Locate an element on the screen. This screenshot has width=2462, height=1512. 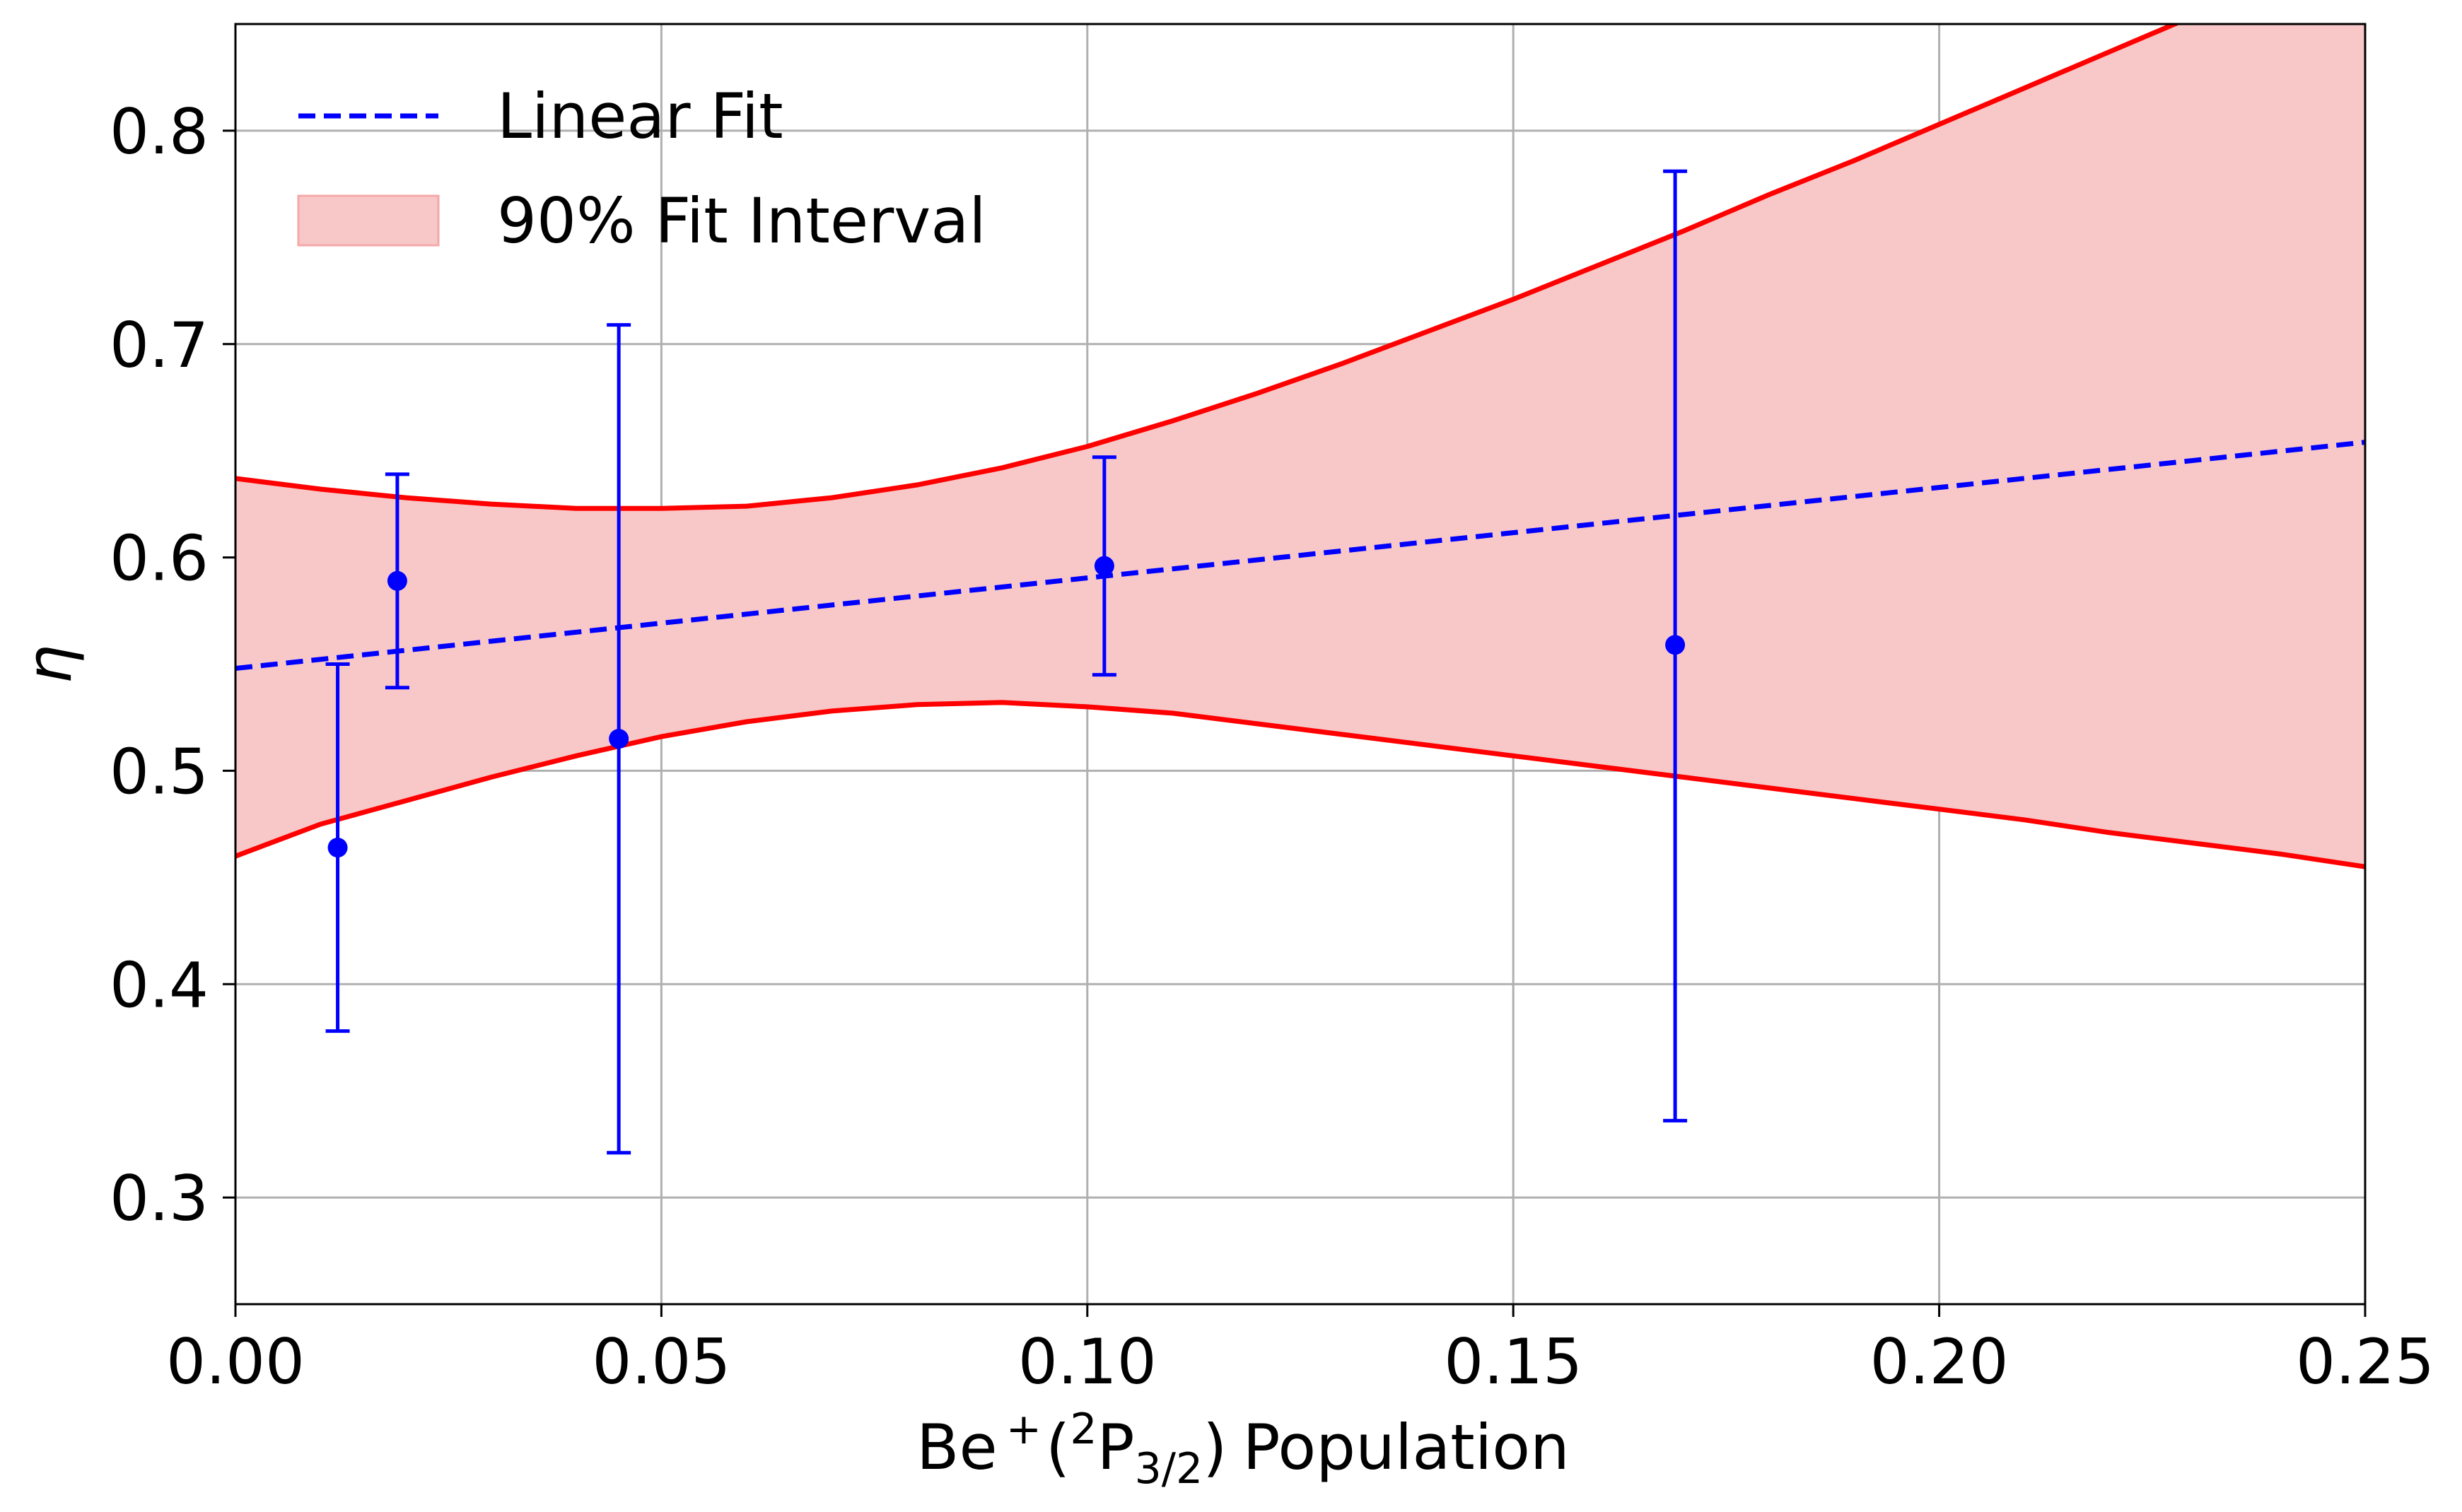
y-axis-title: η is located at coordinates (50, 664).